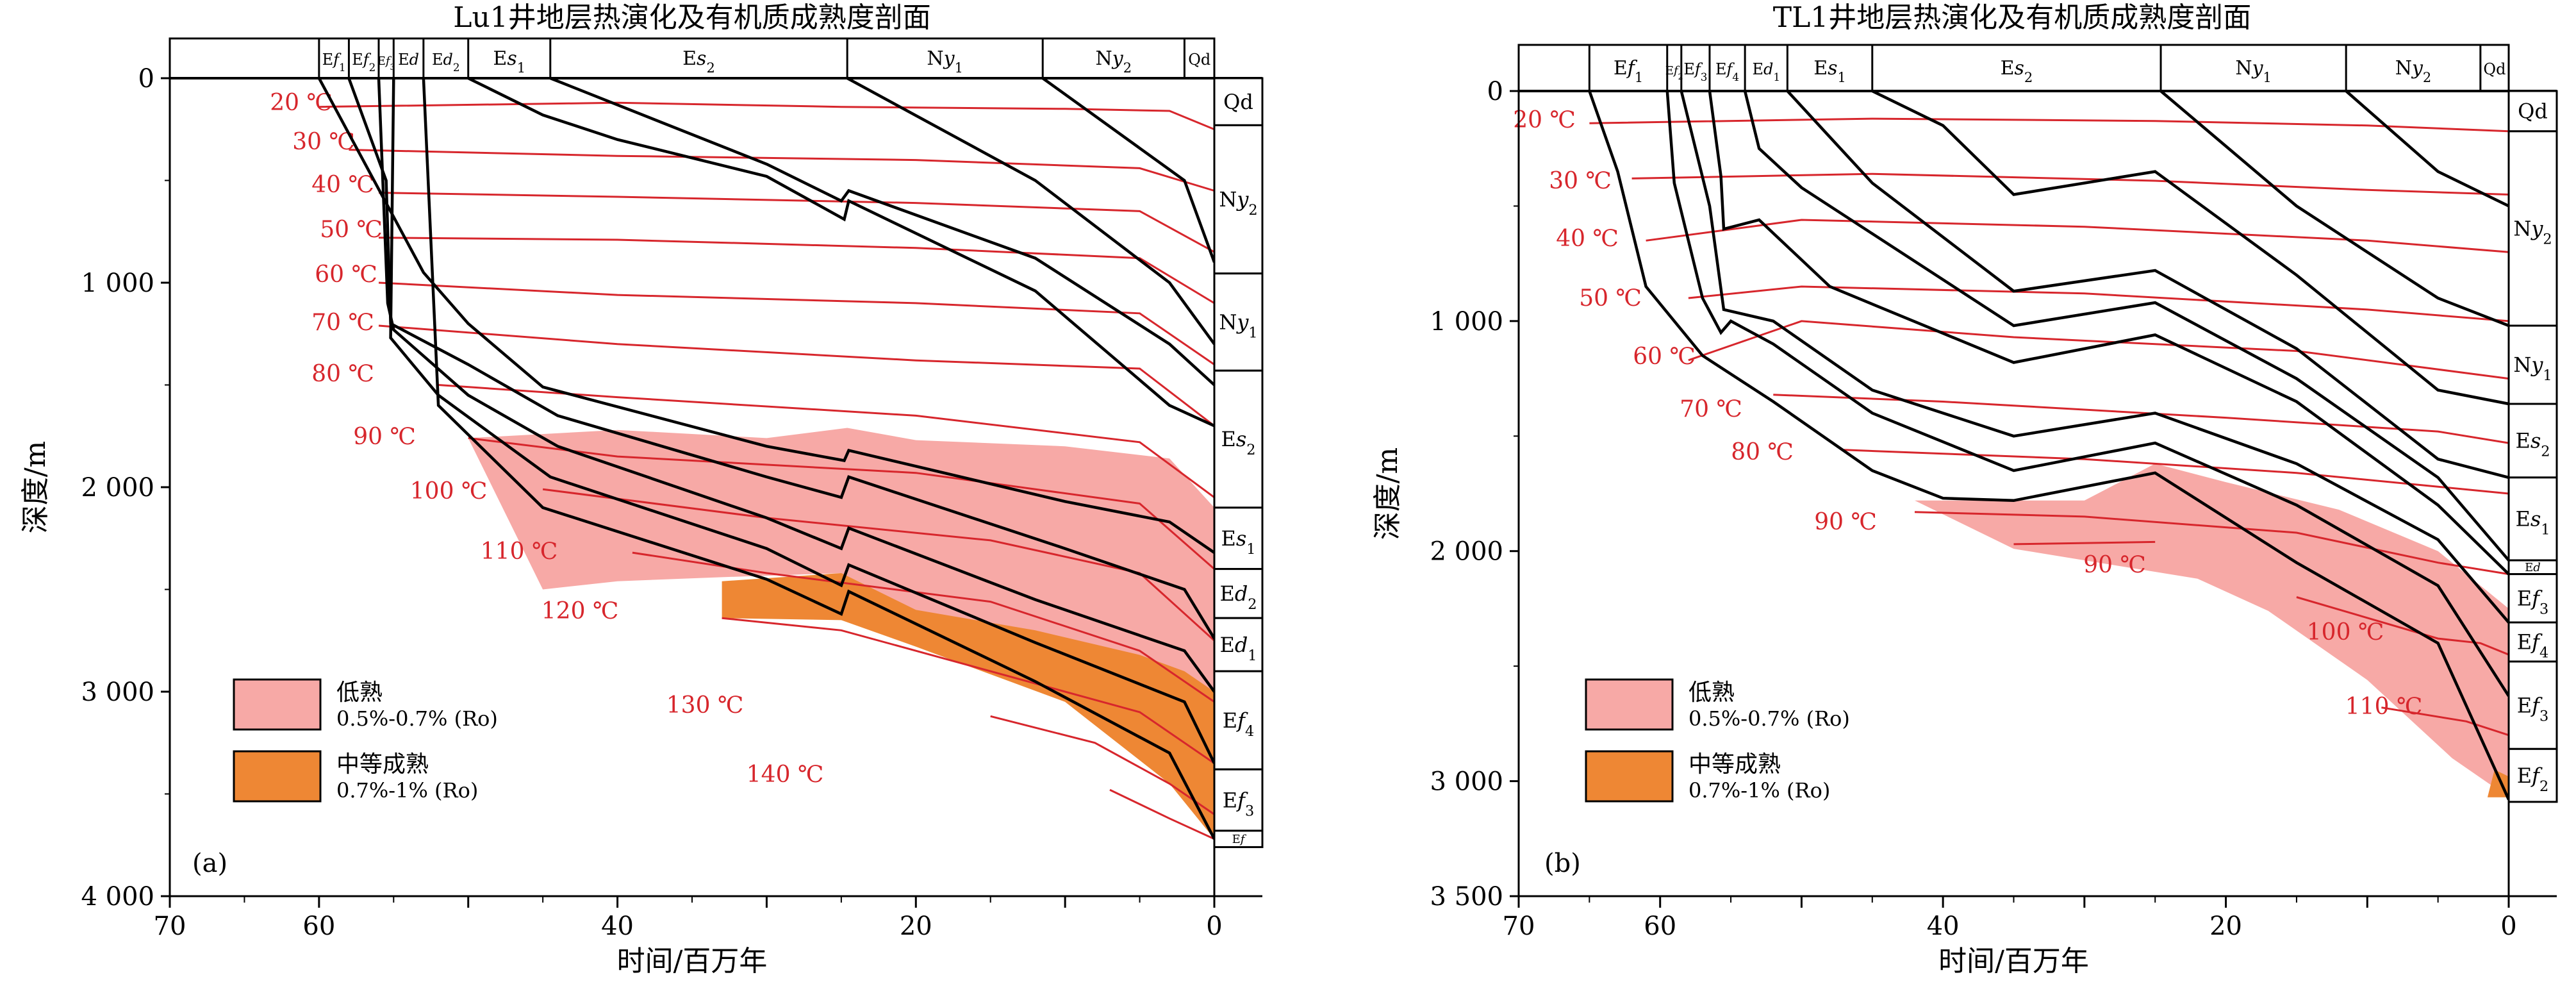 The width and height of the screenshot is (2576, 984). I want to click on y-tick-label: 1 000, so click(1466, 322).